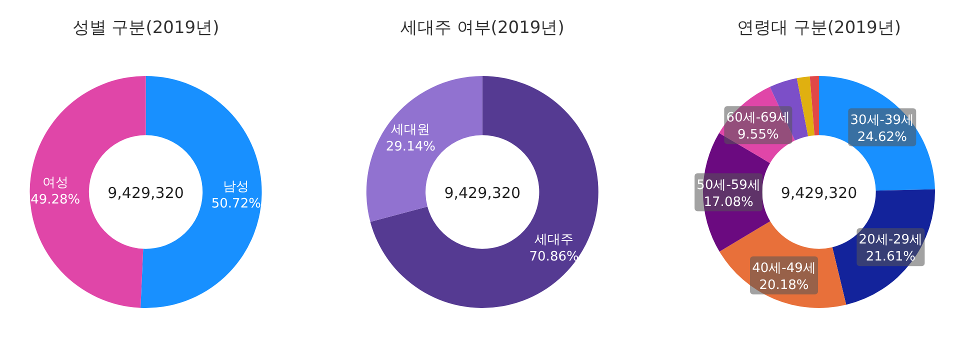 This screenshot has width=959, height=338. What do you see at coordinates (784, 268) in the screenshot?
I see `slice-label: 40세-49세` at bounding box center [784, 268].